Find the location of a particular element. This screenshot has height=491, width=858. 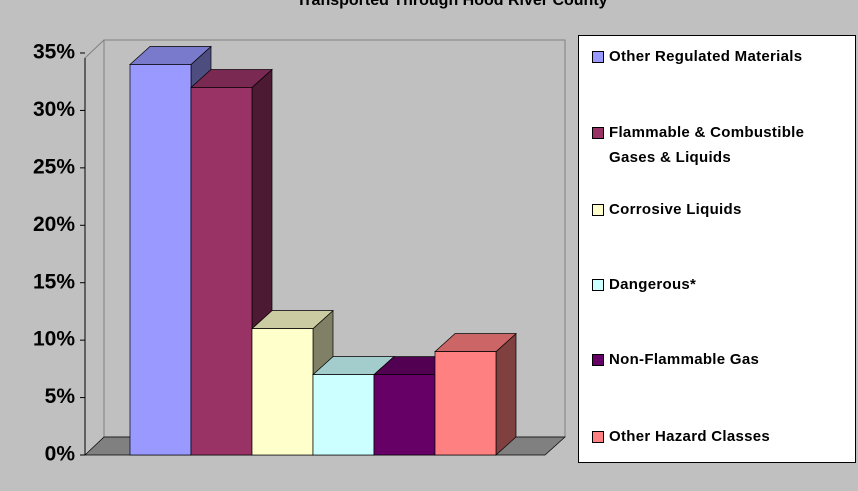

y-tick-label: 15% is located at coordinates (54, 281).